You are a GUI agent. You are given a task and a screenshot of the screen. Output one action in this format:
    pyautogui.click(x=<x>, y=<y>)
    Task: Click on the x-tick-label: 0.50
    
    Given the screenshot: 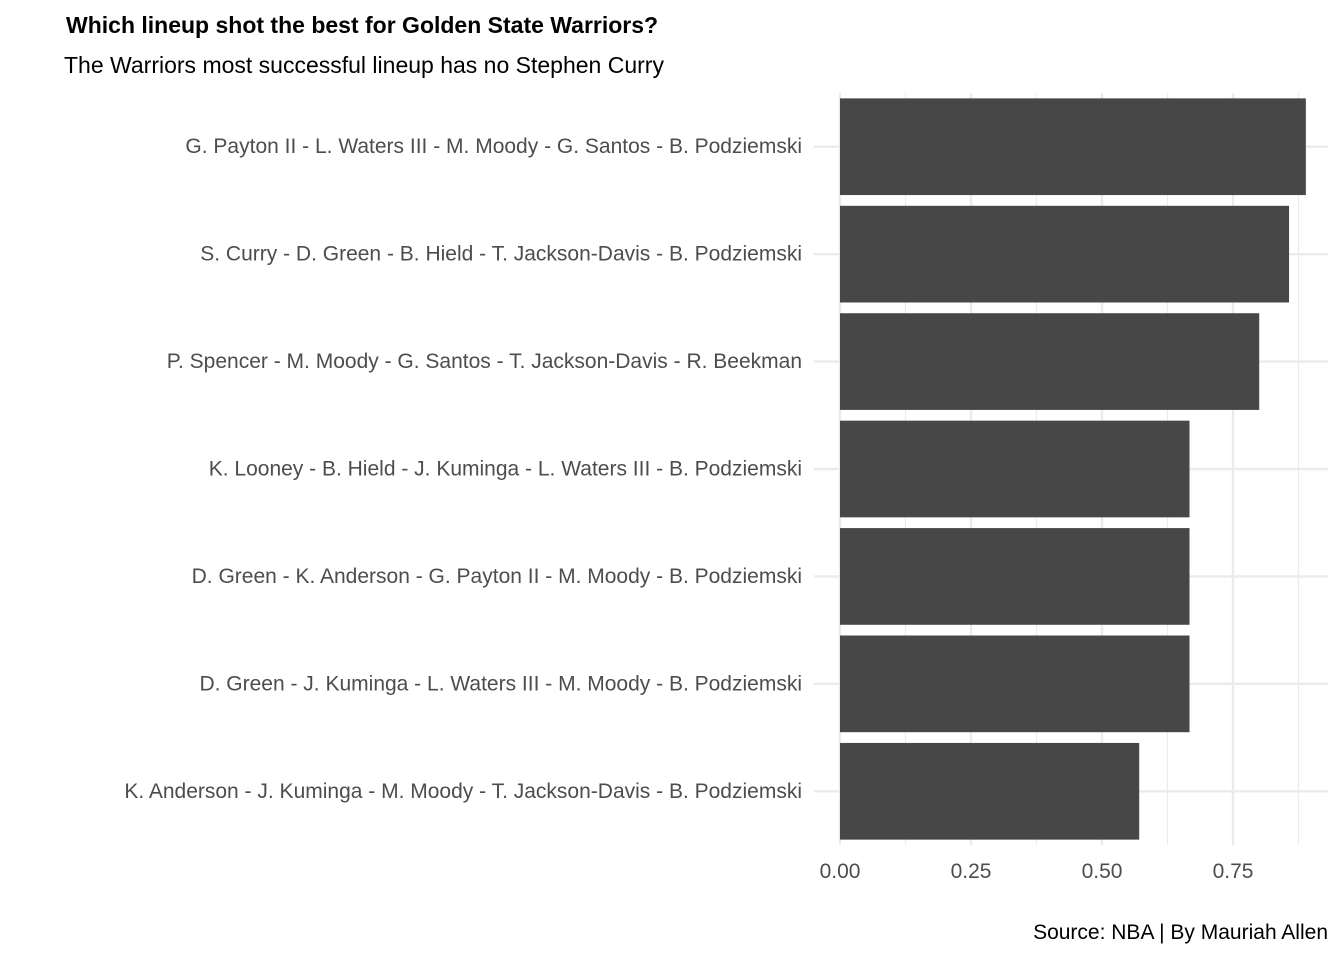 What is the action you would take?
    pyautogui.click(x=1102, y=871)
    